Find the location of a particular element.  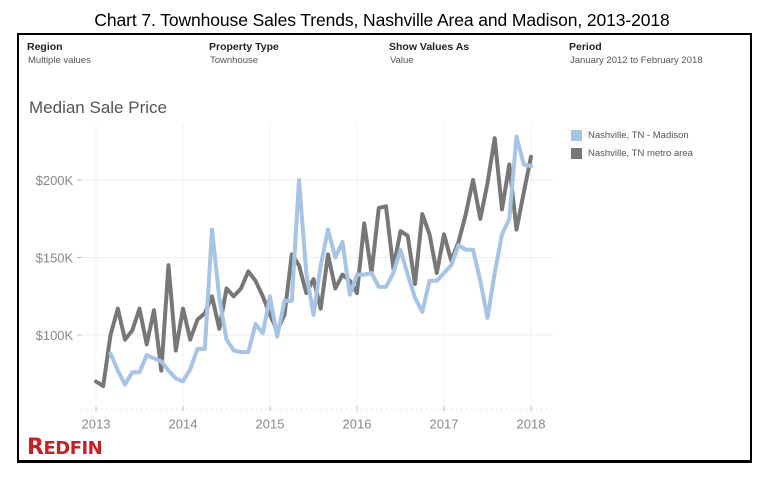

filter-value: Multiple values is located at coordinates (59, 60).